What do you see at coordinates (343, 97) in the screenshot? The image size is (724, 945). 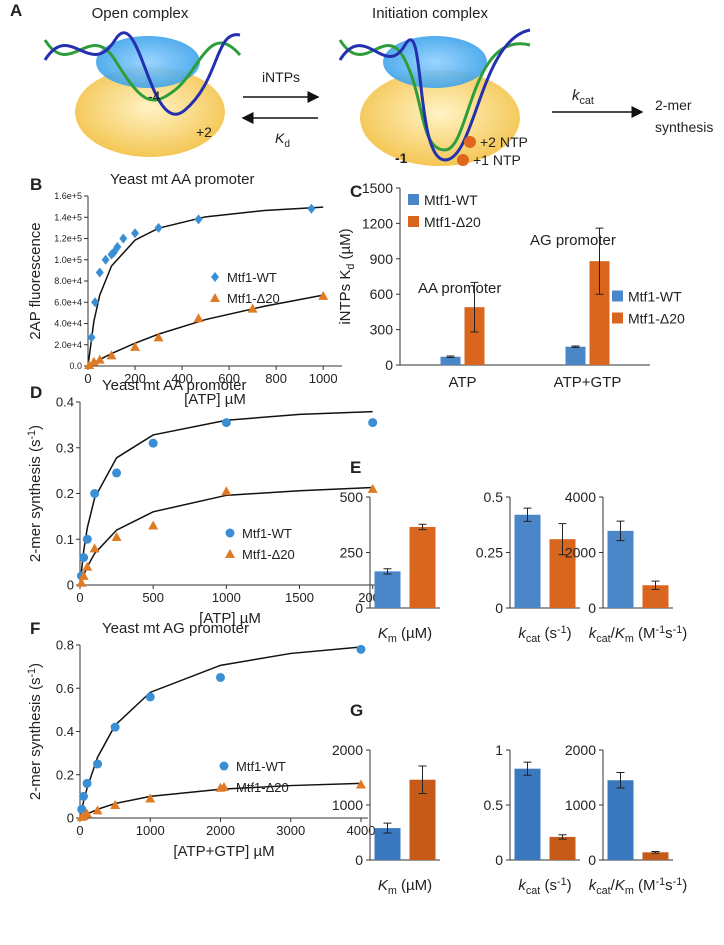 I see `panel-a-diagram` at bounding box center [343, 97].